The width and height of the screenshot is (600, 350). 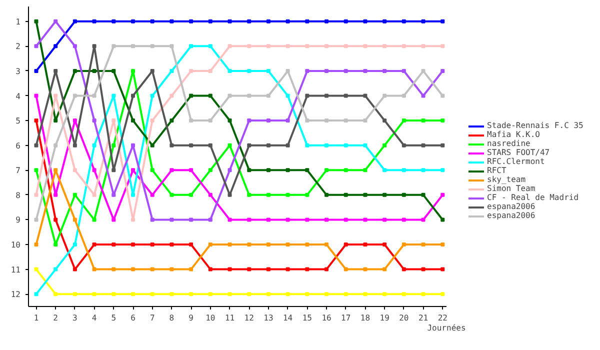 What do you see at coordinates (191, 318) in the screenshot?
I see `x-tick-label: 9` at bounding box center [191, 318].